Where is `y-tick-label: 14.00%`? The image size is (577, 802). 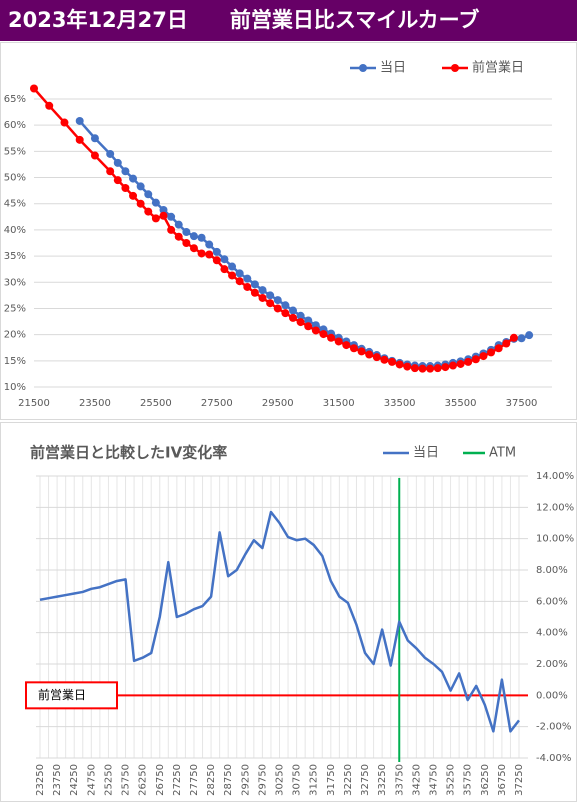 y-tick-label: 14.00% is located at coordinates (555, 476).